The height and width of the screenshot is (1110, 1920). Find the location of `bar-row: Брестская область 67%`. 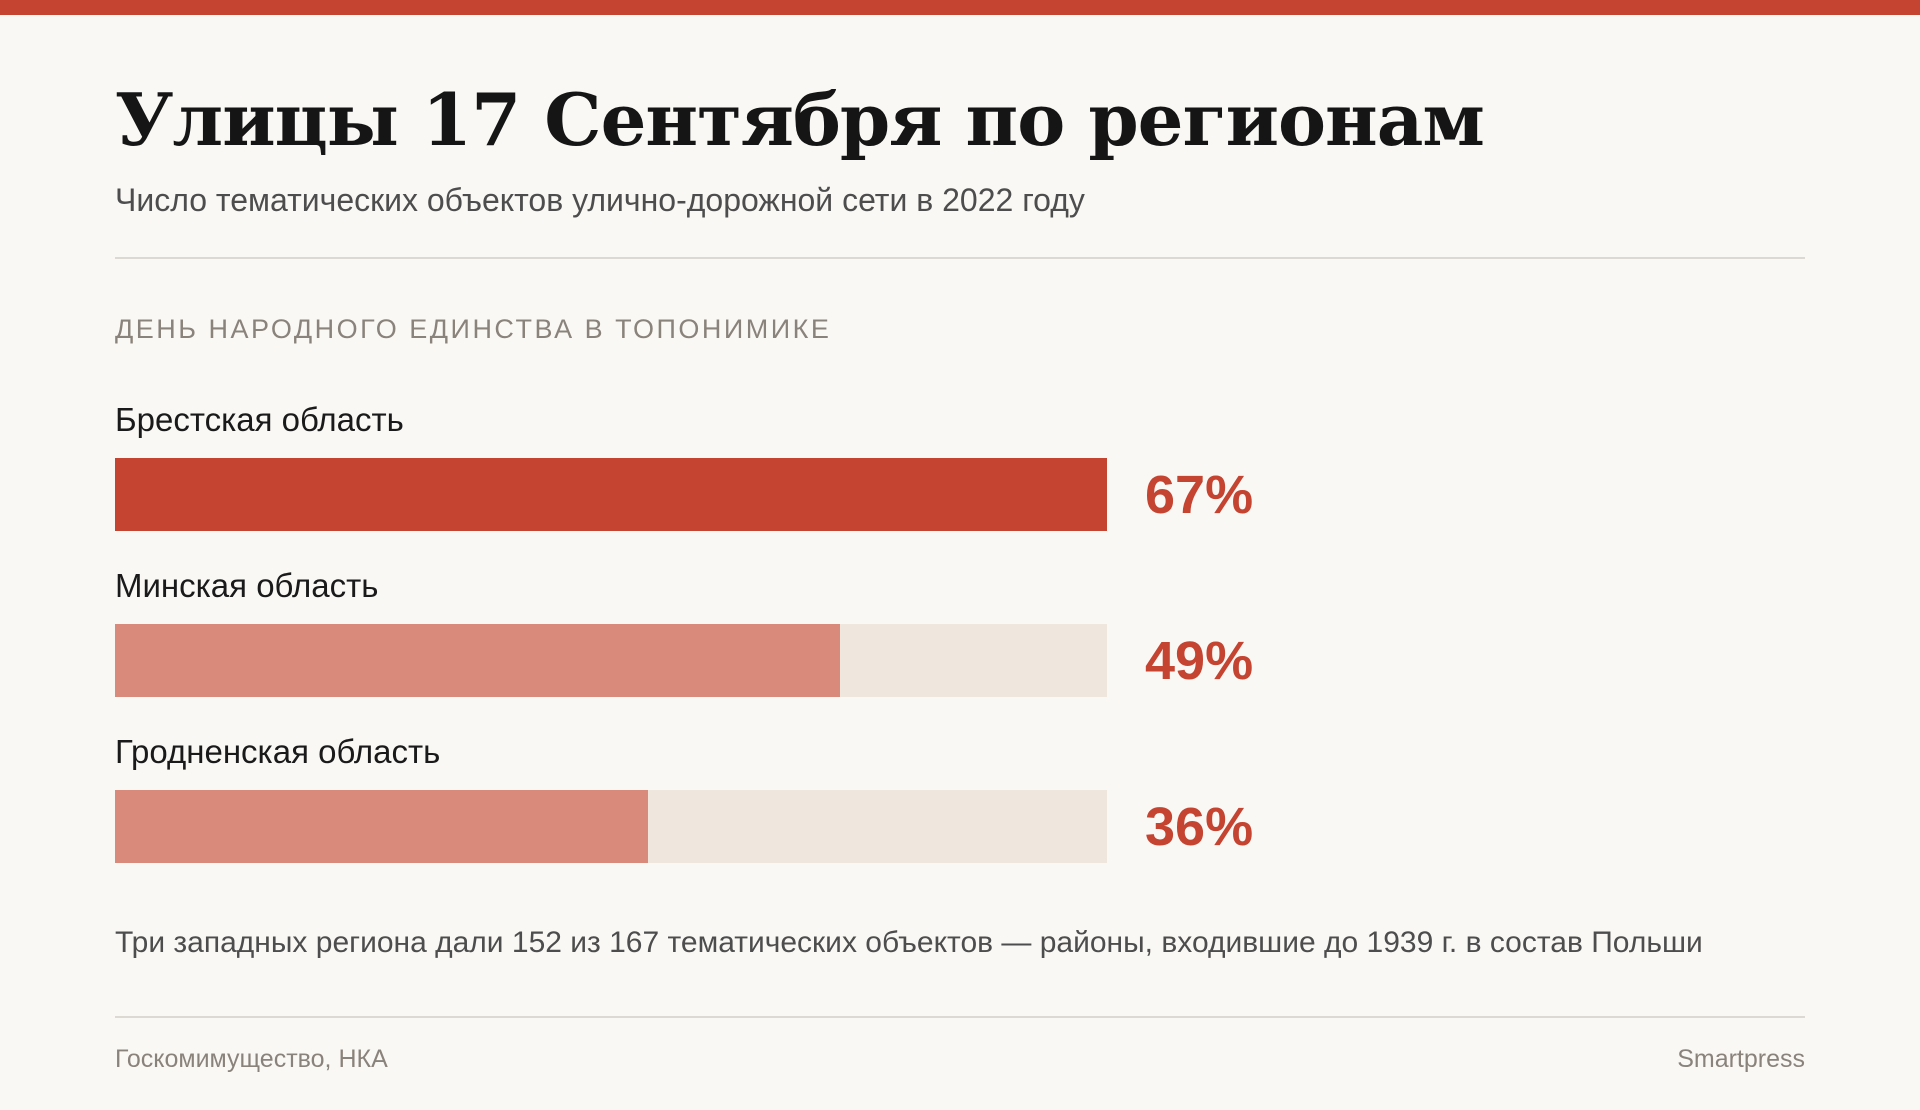

bar-row: Брестская область 67% is located at coordinates (715, 473).